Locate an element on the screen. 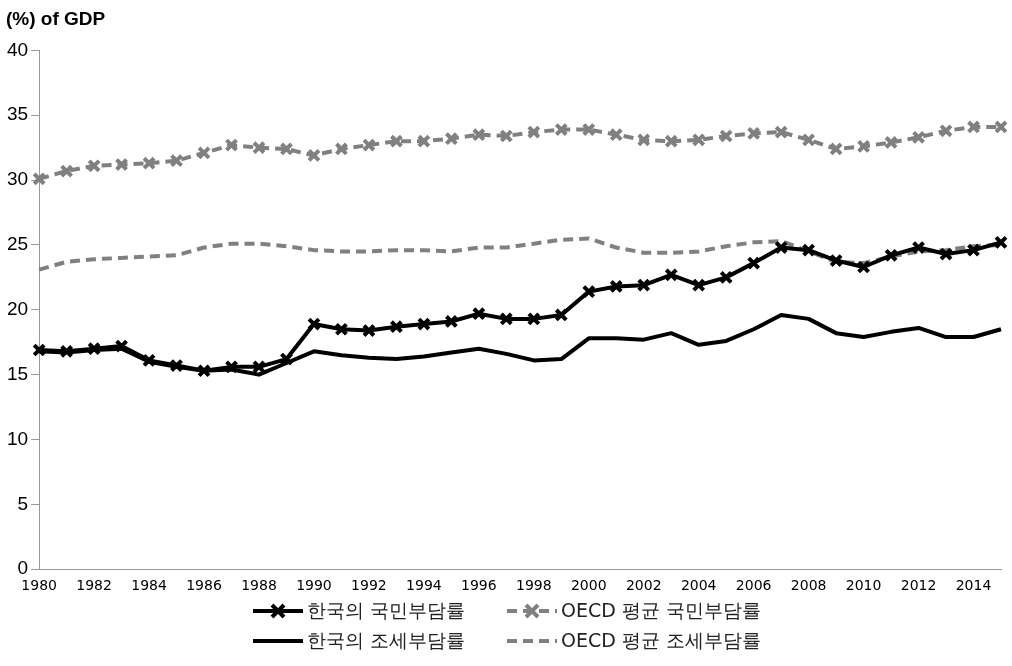 This screenshot has width=1012, height=666. x-tick-label: 2010 is located at coordinates (863, 585).